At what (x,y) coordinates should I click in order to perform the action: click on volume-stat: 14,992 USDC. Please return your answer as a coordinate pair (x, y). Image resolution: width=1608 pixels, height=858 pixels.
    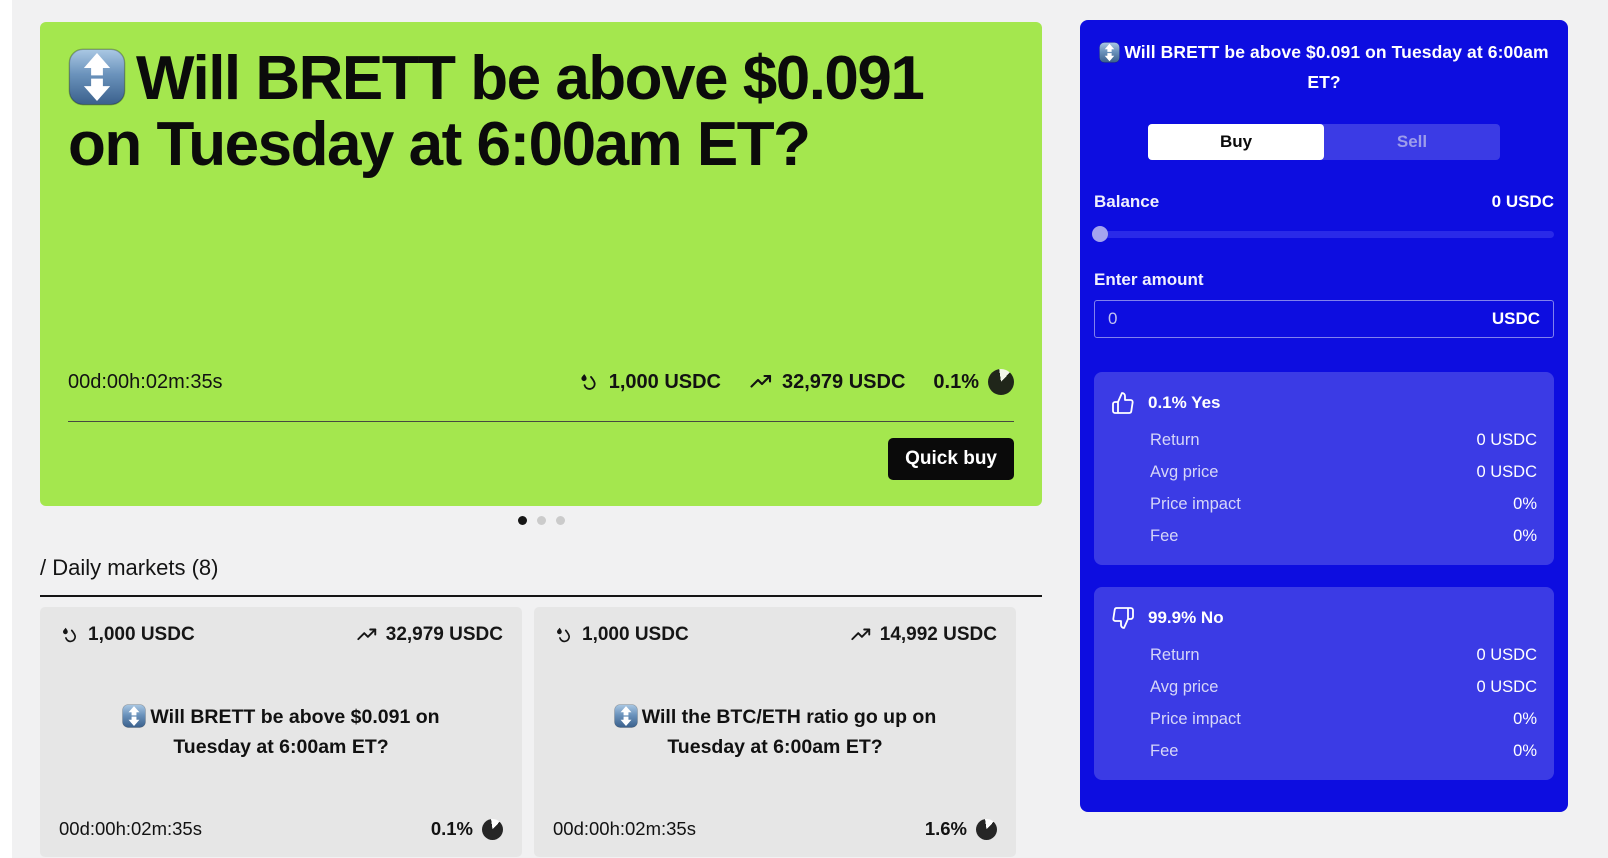
    Looking at the image, I should click on (923, 635).